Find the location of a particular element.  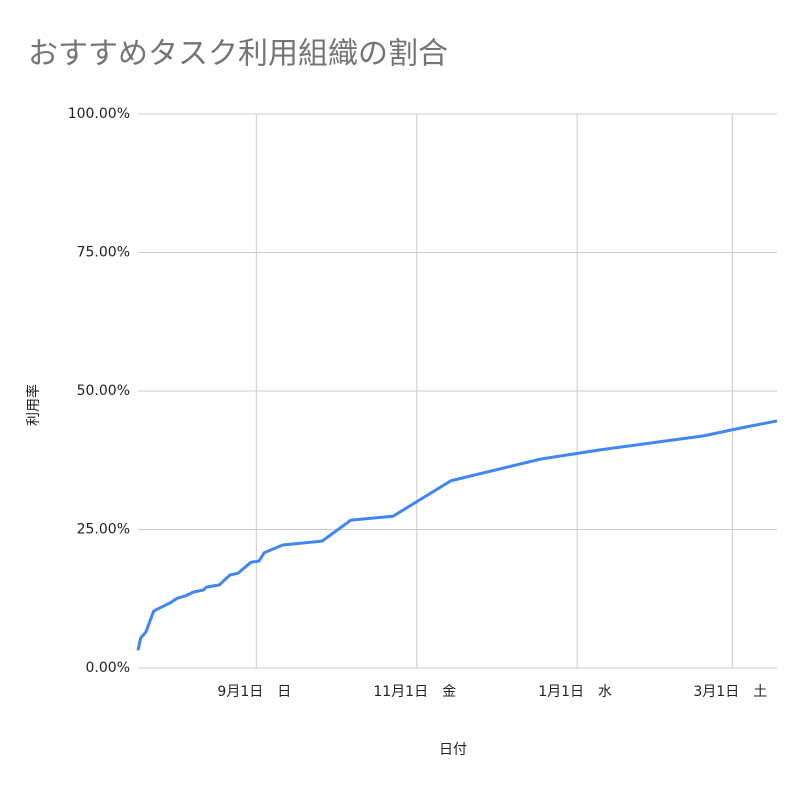

x-tick-label: 11月1日 金 is located at coordinates (414, 692).